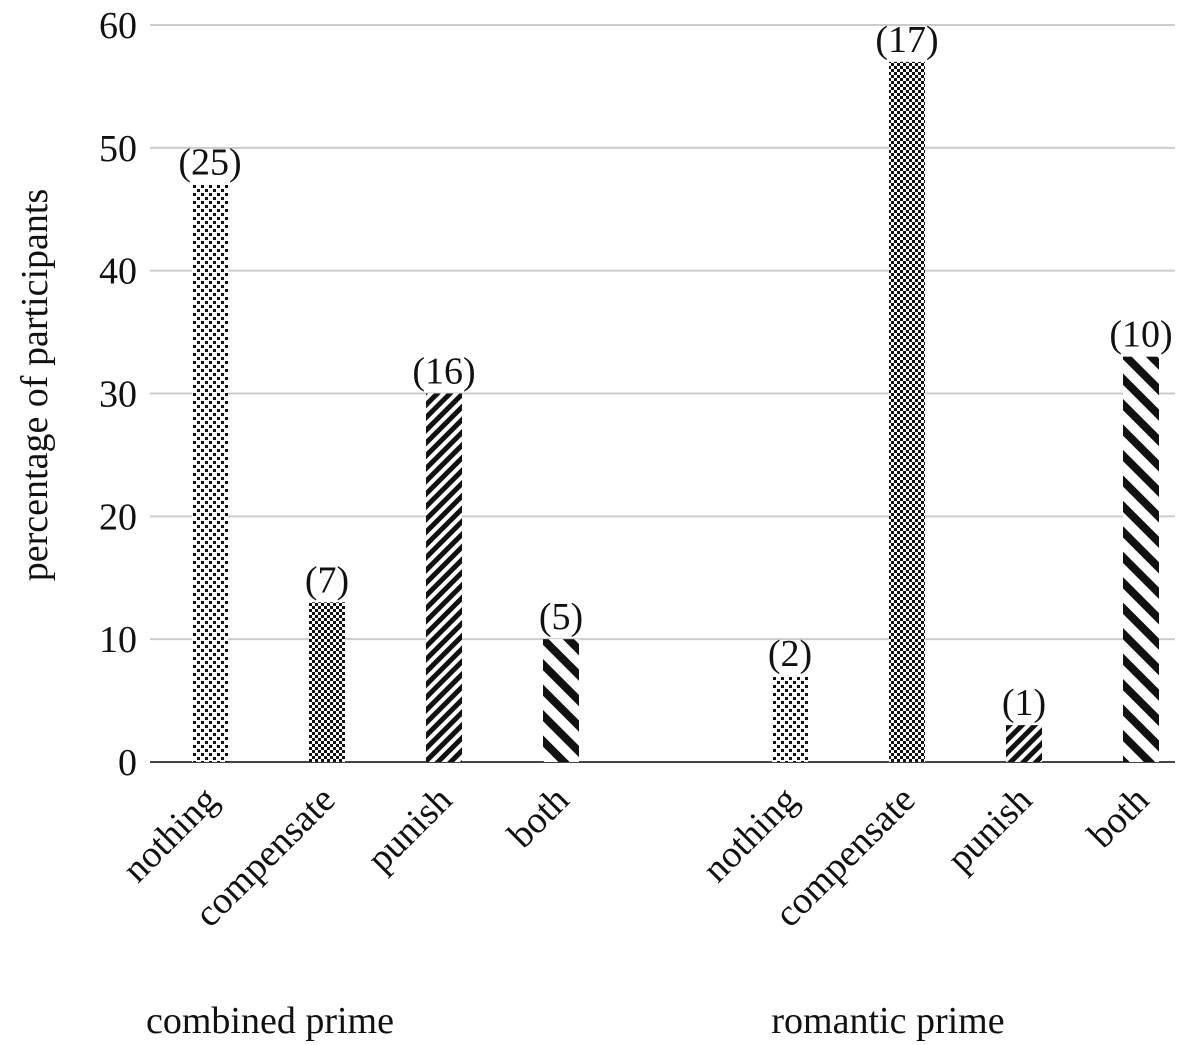  I want to click on y-axis-label: percentage of participants, so click(35, 385).